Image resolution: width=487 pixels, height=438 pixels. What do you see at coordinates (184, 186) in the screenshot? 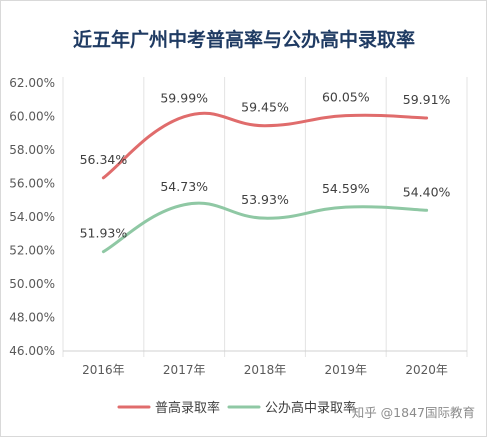
I see `data-label: 54.73%` at bounding box center [184, 186].